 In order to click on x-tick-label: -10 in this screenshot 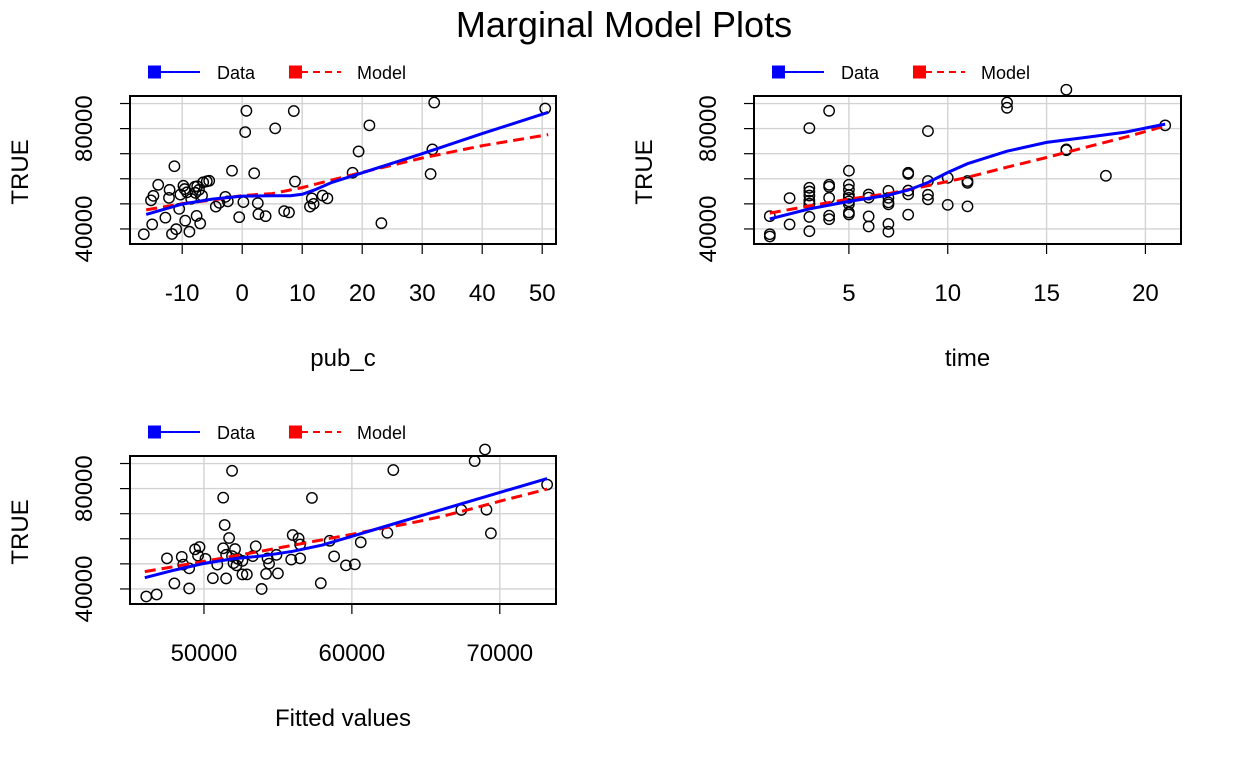, I will do `click(182, 293)`.